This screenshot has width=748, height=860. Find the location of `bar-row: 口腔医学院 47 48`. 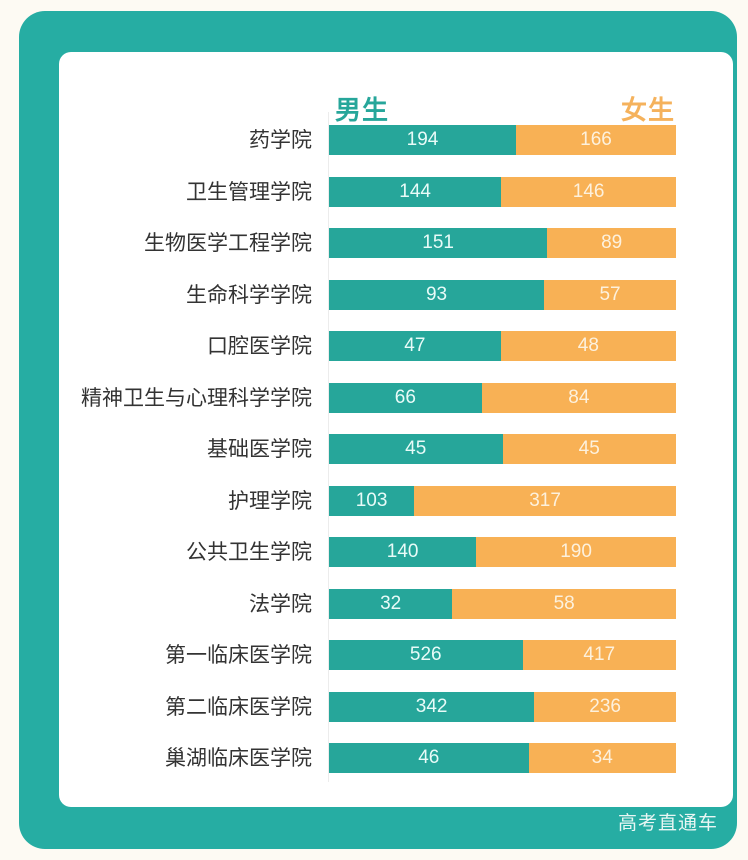

bar-row: 口腔医学院 47 48 is located at coordinates (374, 346).